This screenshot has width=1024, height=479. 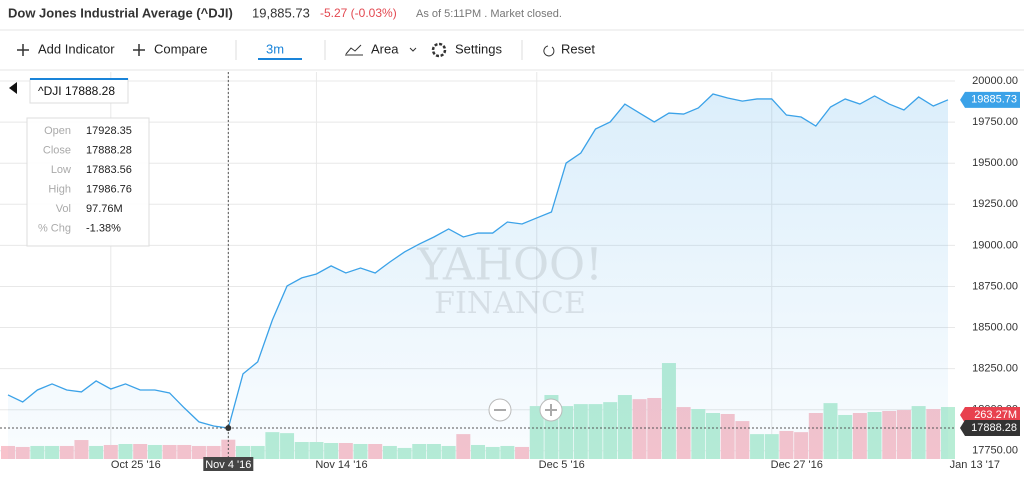 What do you see at coordinates (54, 228) in the screenshot?
I see `tooltip-label: % Chg` at bounding box center [54, 228].